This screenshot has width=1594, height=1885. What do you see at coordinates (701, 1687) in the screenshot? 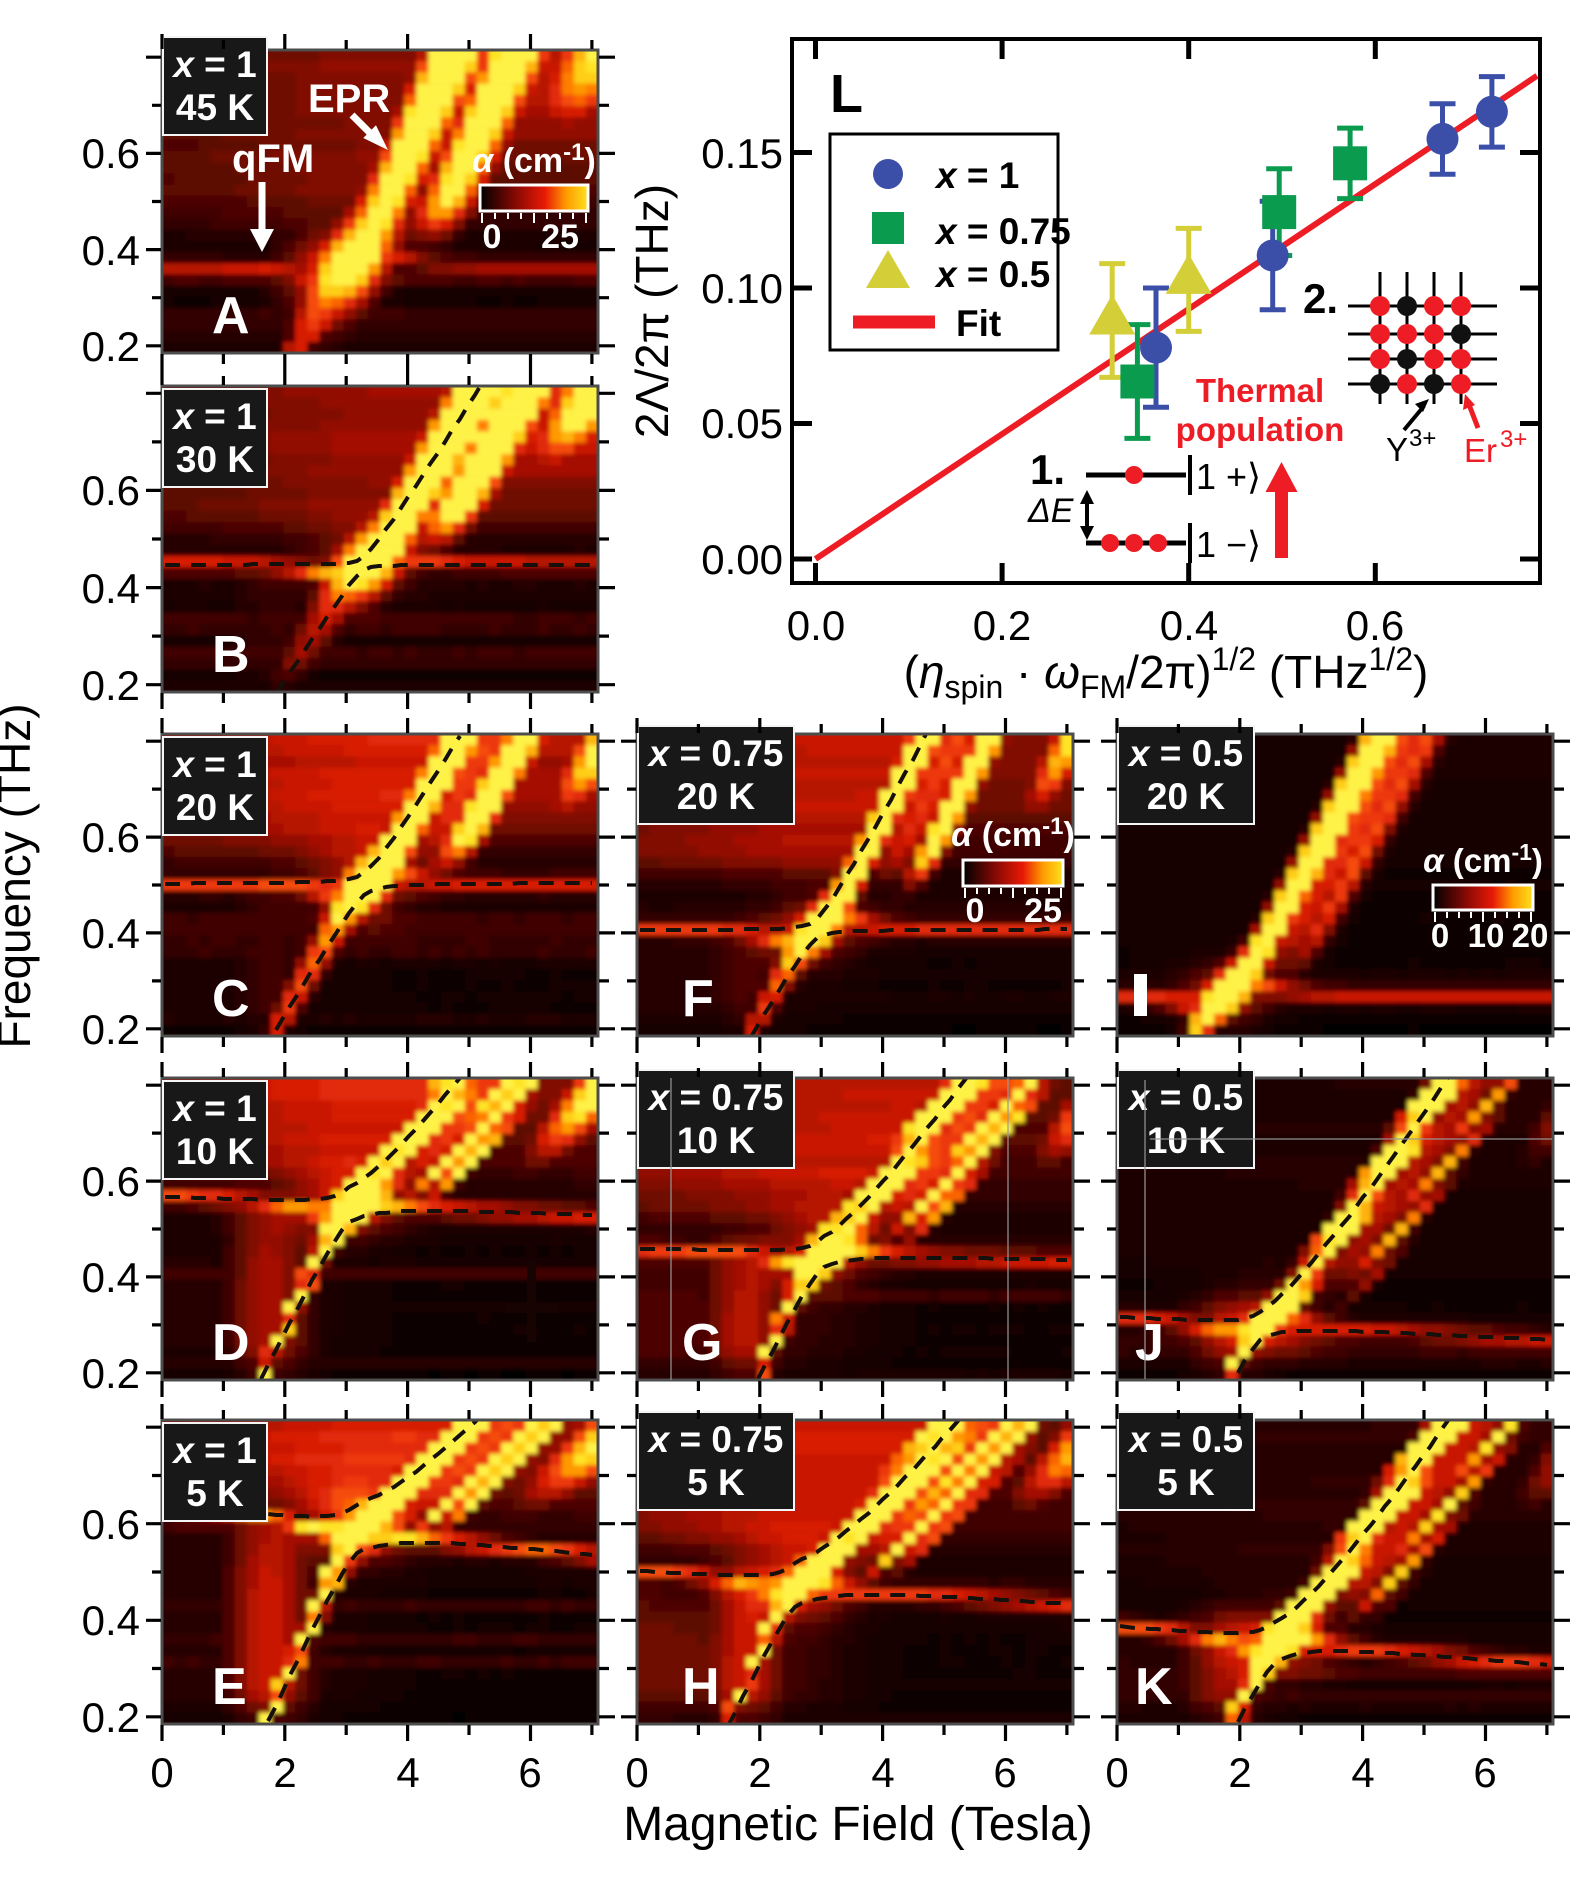
I see `svg-text: H` at bounding box center [701, 1687].